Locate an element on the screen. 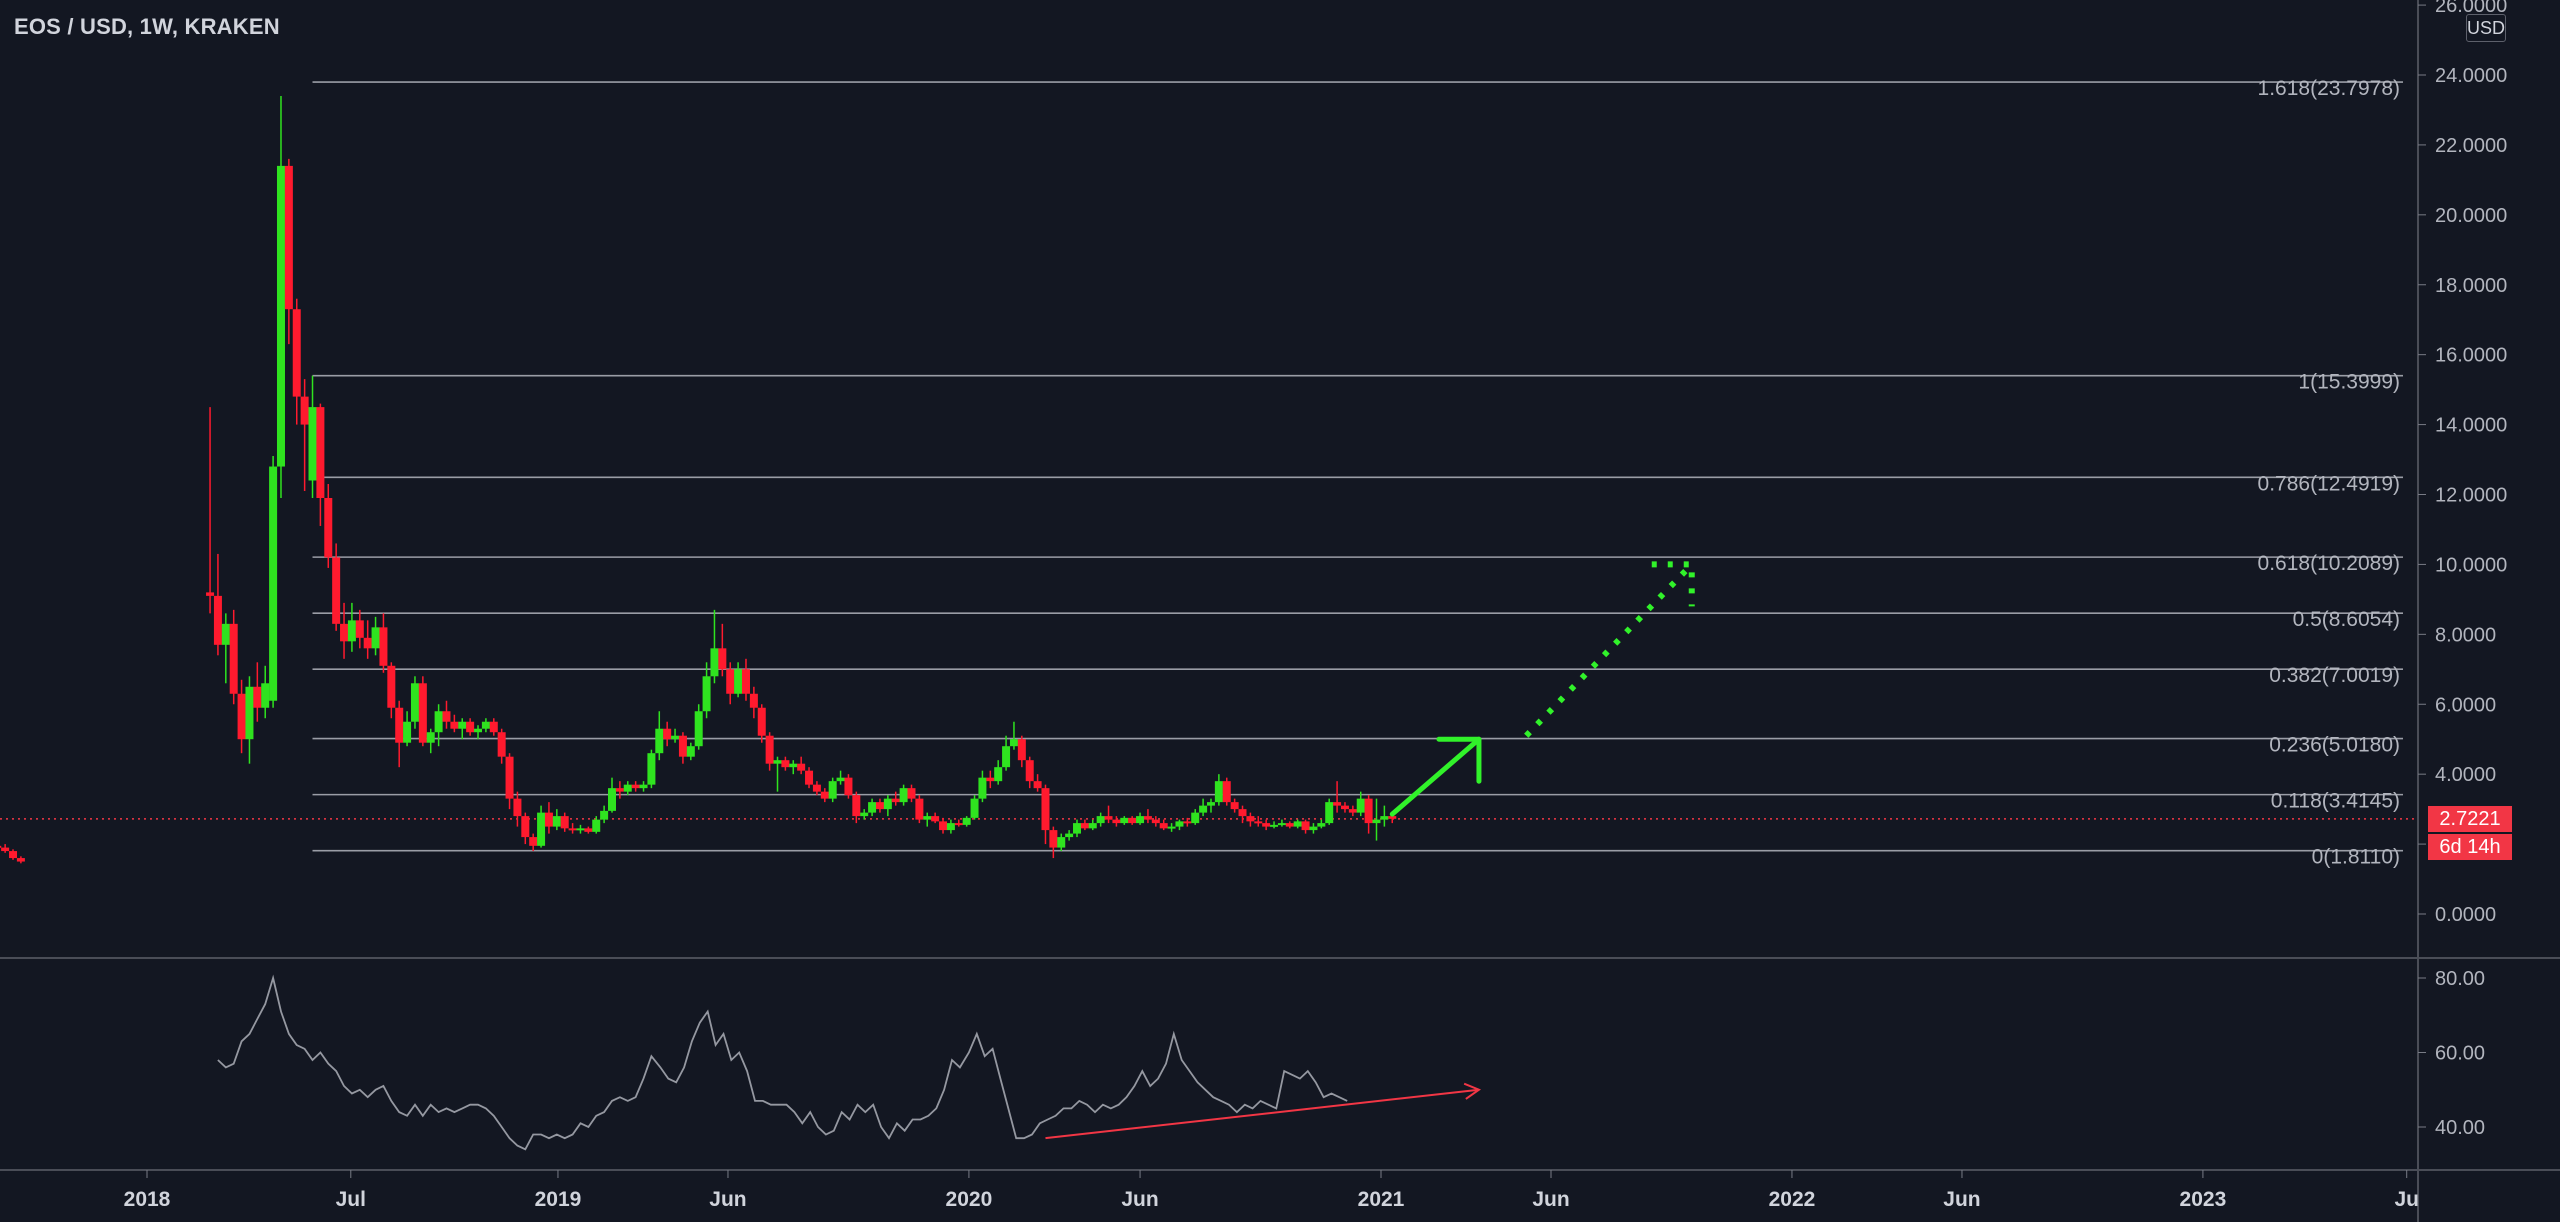  fib-level-label: 1.618(23.7978) is located at coordinates (2329, 88).